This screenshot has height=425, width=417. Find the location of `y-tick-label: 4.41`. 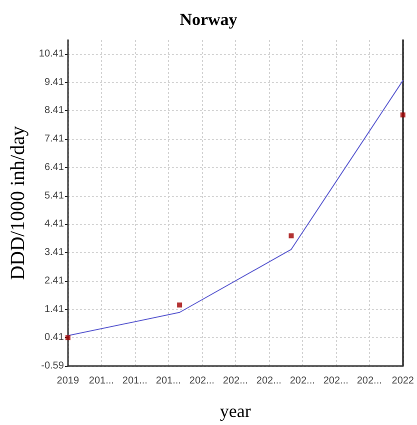

y-tick-label: 4.41 is located at coordinates (54, 224).